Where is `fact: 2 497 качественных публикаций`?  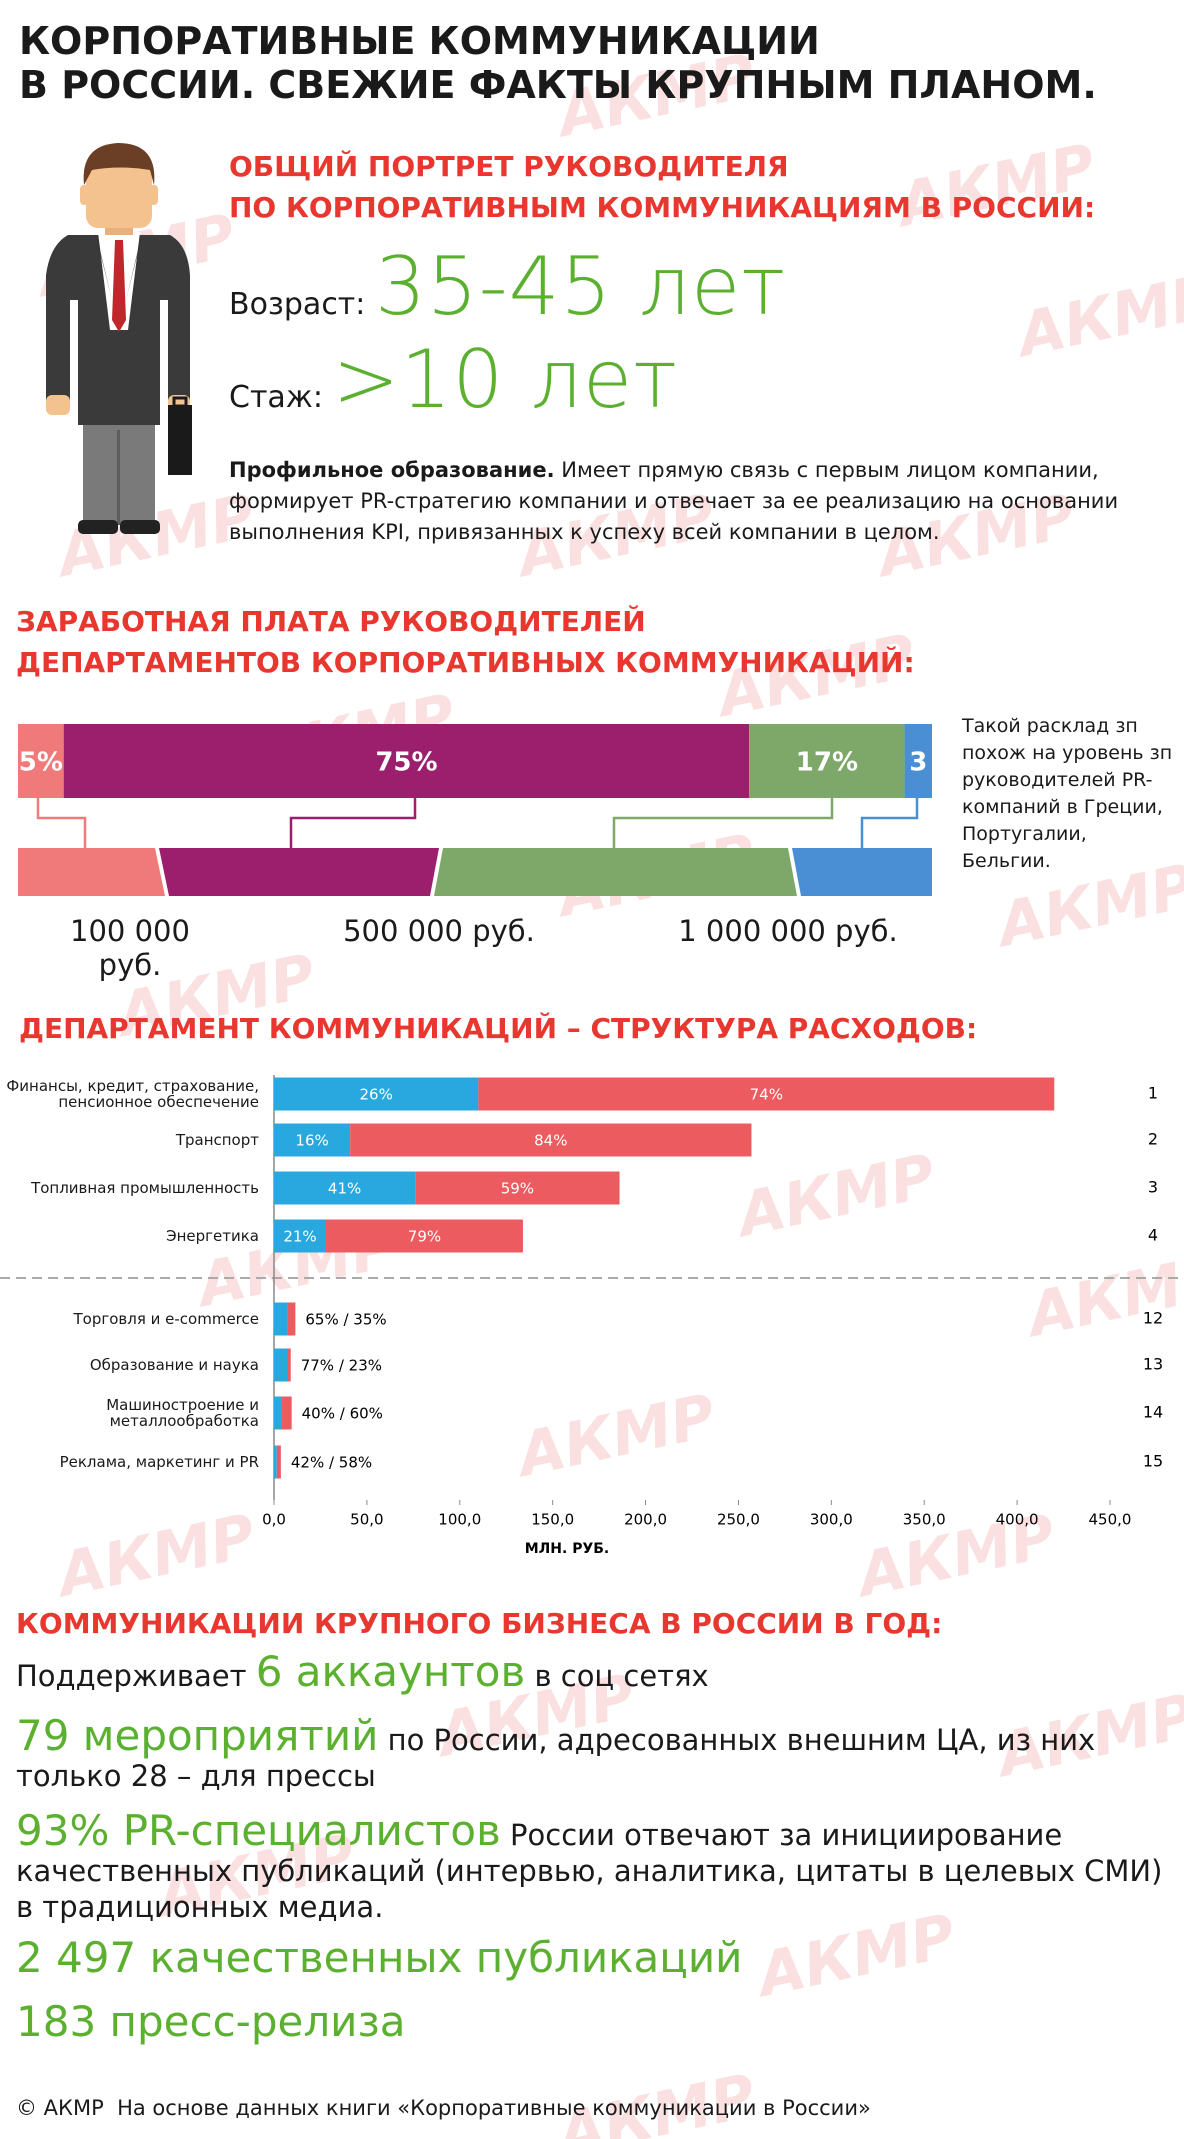
fact: 2 497 качественных публикаций is located at coordinates (596, 1958).